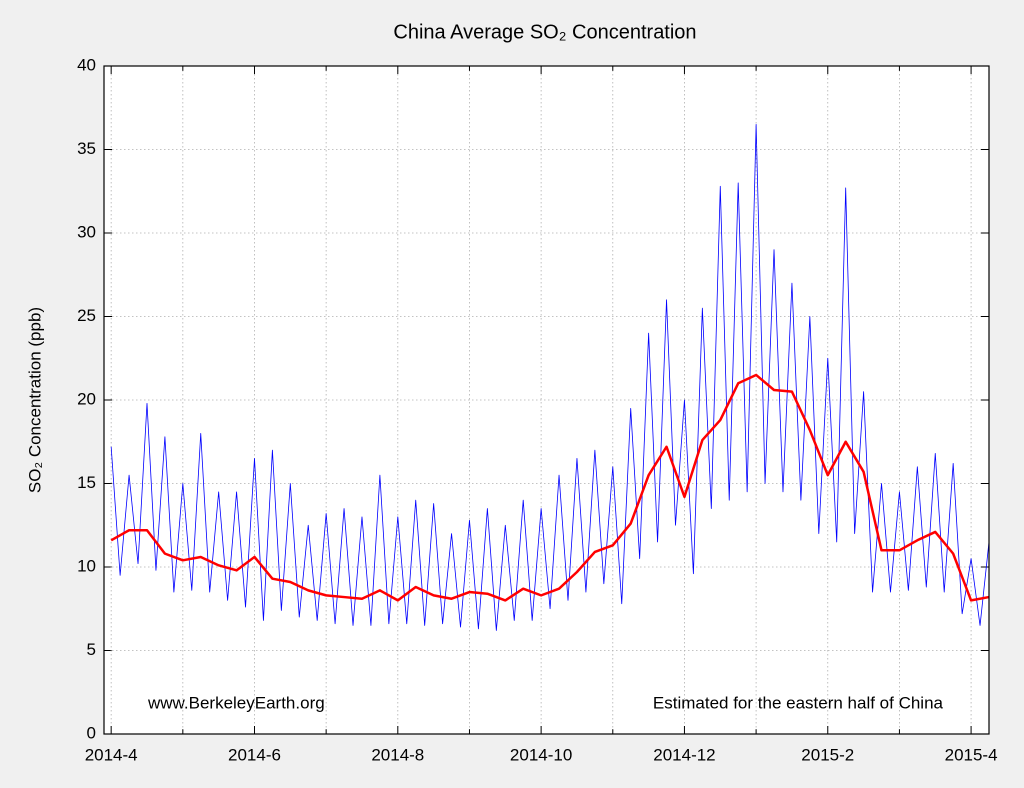 The width and height of the screenshot is (1024, 788). Describe the element at coordinates (91, 732) in the screenshot. I see `y-tick-label: 0` at that location.